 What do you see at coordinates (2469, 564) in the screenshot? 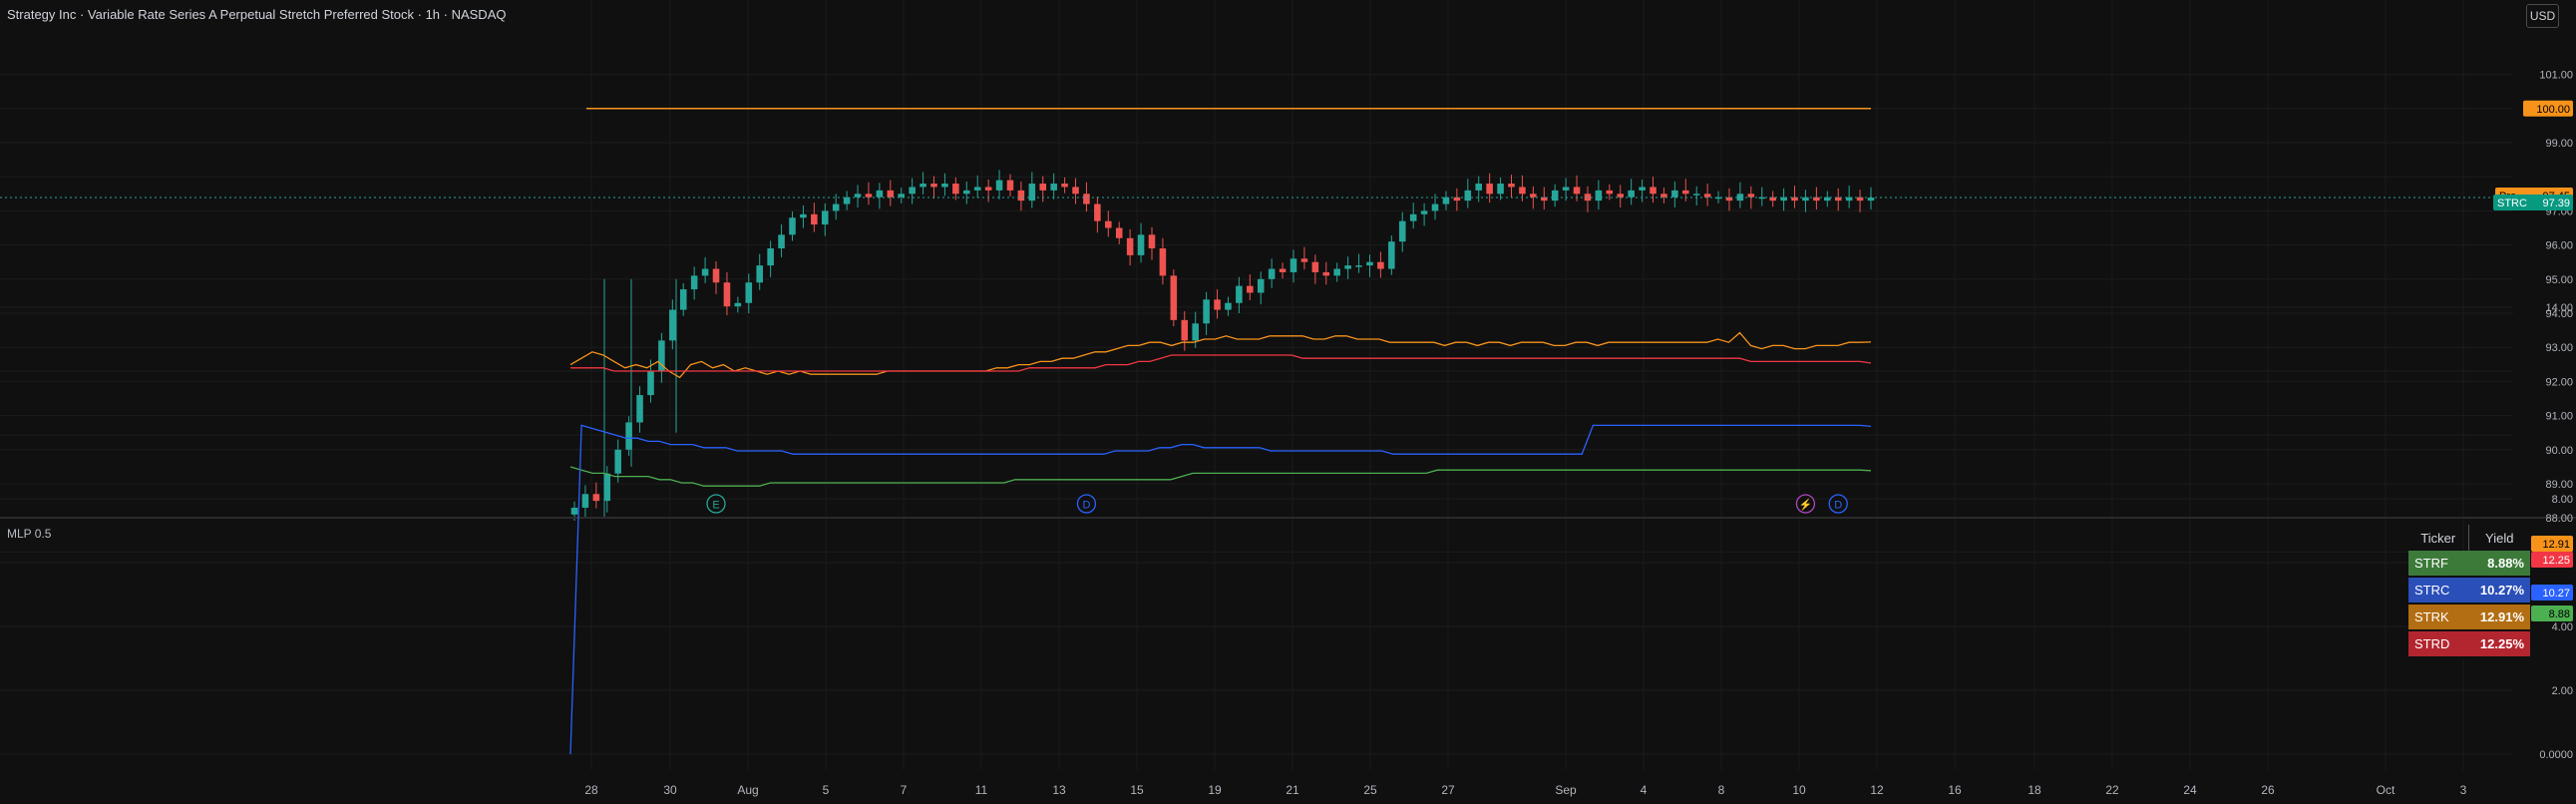
I see `table-row: STRF 8.88%` at bounding box center [2469, 564].